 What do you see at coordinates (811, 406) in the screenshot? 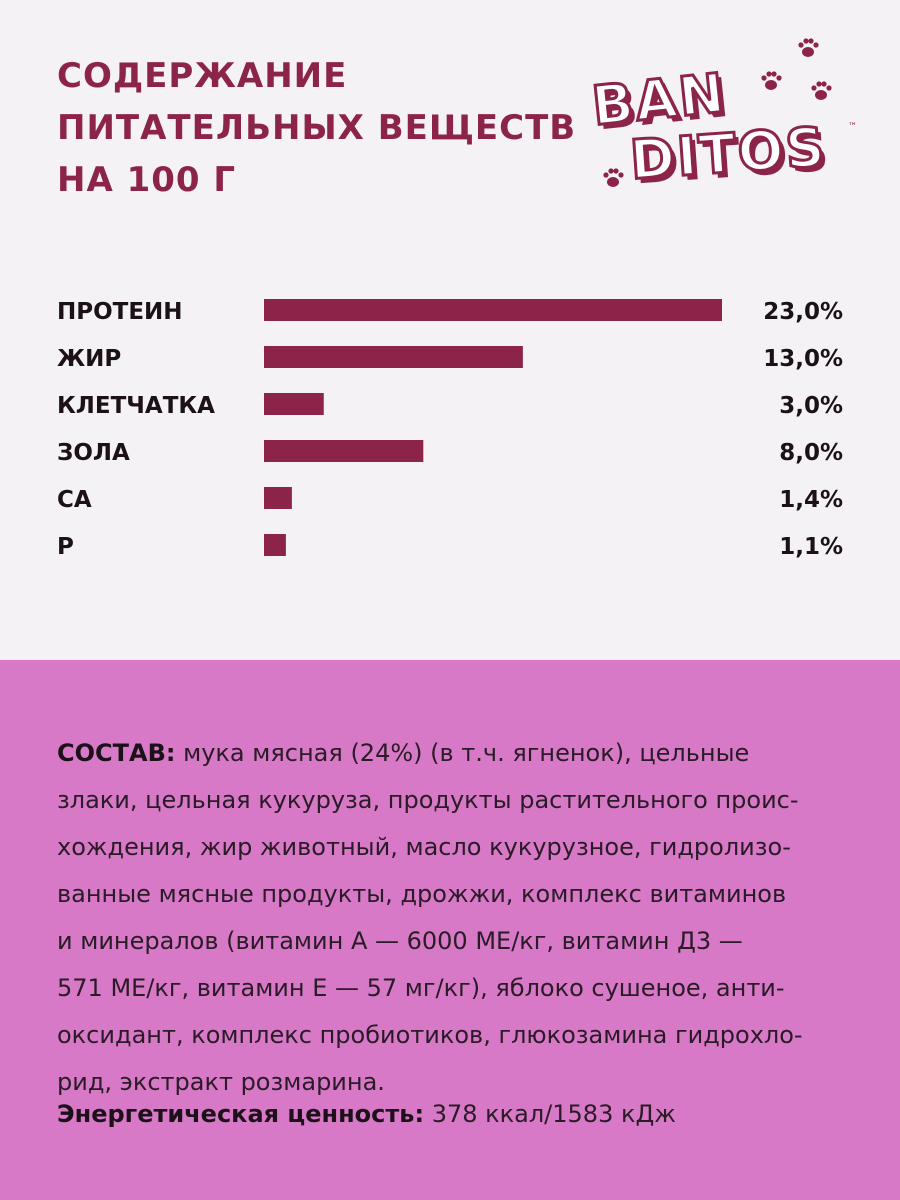
I see `value-label: 3,0%` at bounding box center [811, 406].